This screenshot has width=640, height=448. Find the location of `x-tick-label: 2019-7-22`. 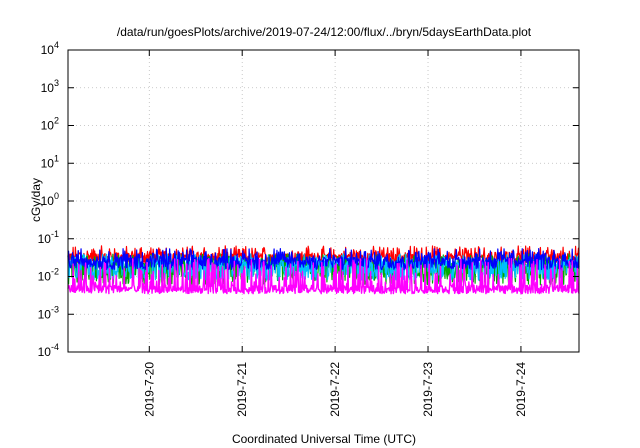

x-tick-label: 2019-7-22 is located at coordinates (335, 389).